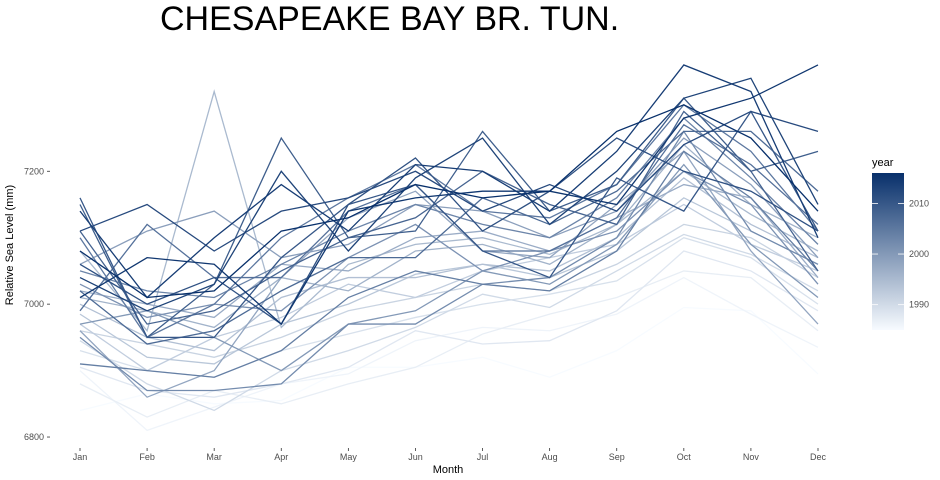 Image resolution: width=940 pixels, height=480 pixels. I want to click on y-tick-label: 7000, so click(34, 304).